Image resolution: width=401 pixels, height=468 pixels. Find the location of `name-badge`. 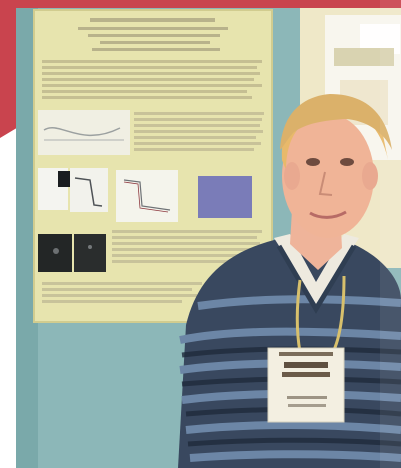

name-badge is located at coordinates (306, 385).